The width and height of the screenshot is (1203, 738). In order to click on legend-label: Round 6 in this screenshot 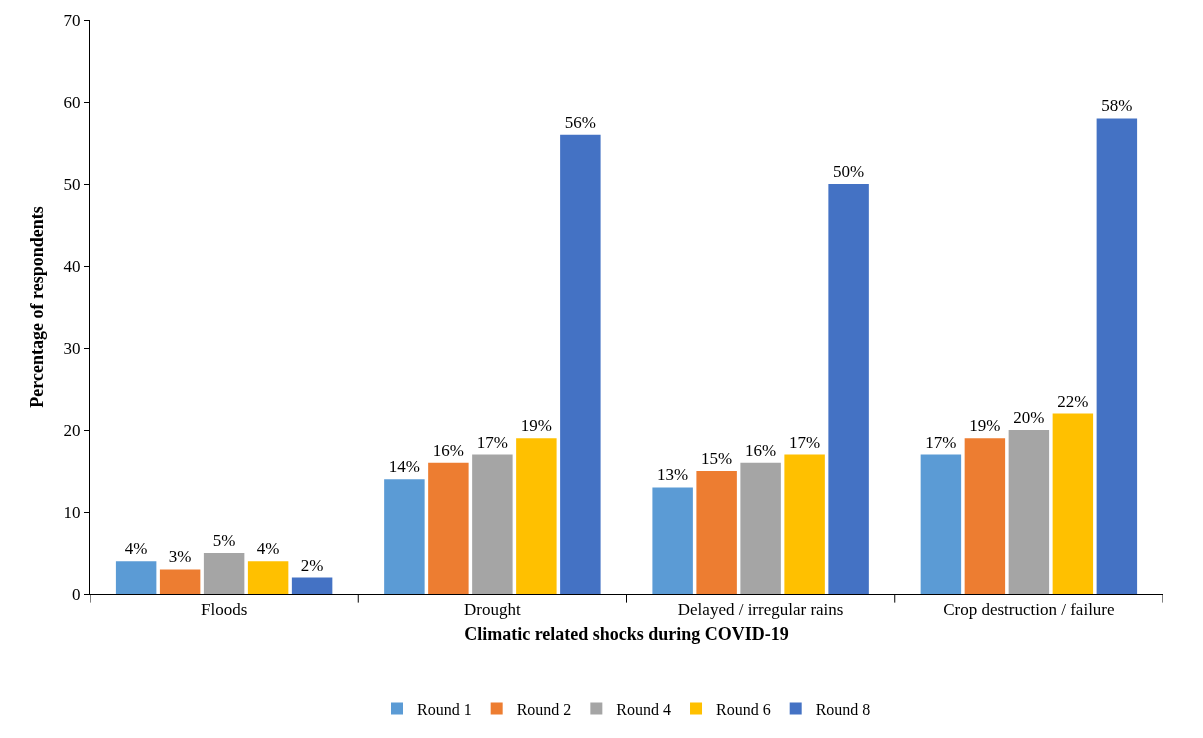, I will do `click(743, 709)`.